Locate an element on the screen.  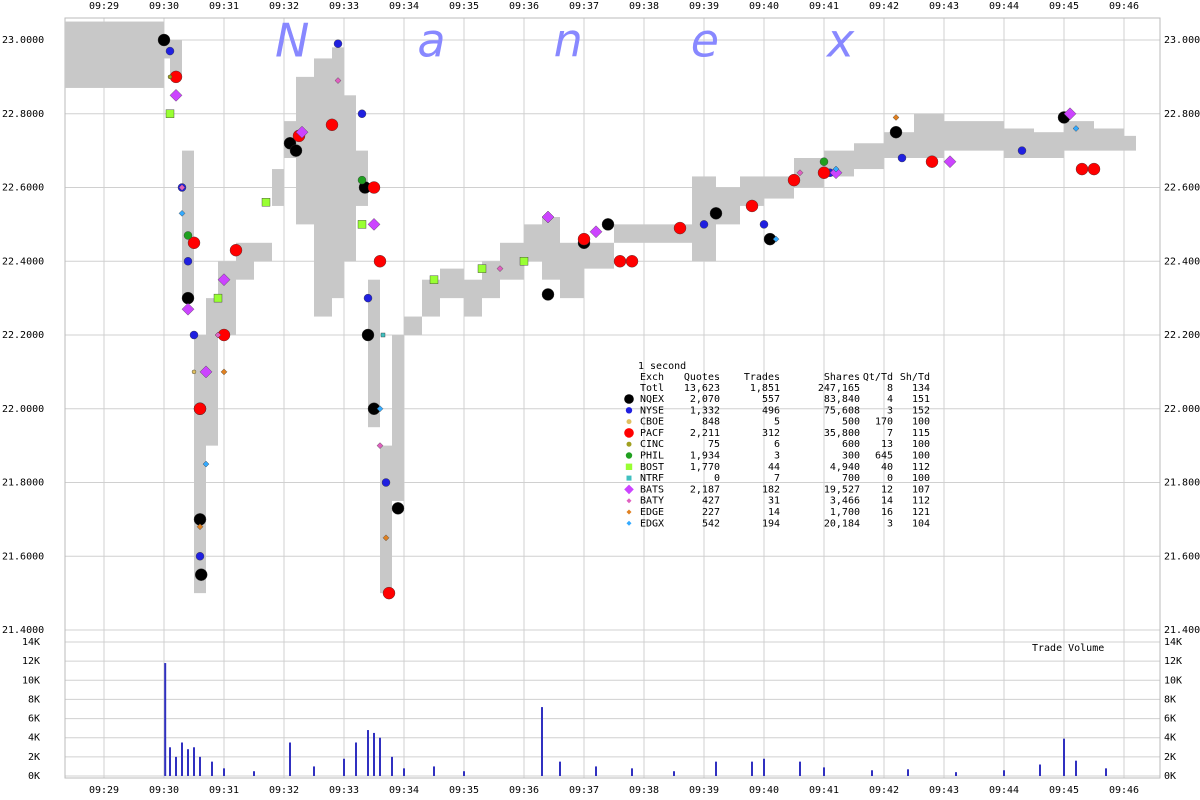
x-tick-label: 09:29 is located at coordinates (104, 790).